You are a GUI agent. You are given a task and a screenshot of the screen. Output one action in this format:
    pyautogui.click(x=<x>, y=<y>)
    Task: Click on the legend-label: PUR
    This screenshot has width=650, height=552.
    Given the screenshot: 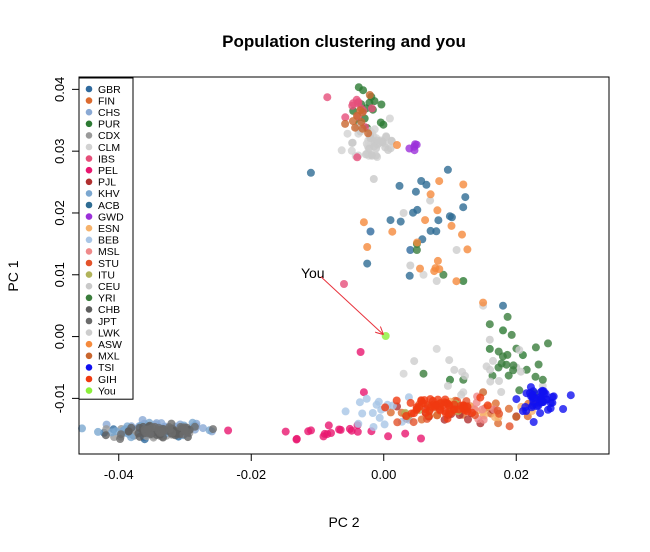 What is the action you would take?
    pyautogui.click(x=109, y=125)
    